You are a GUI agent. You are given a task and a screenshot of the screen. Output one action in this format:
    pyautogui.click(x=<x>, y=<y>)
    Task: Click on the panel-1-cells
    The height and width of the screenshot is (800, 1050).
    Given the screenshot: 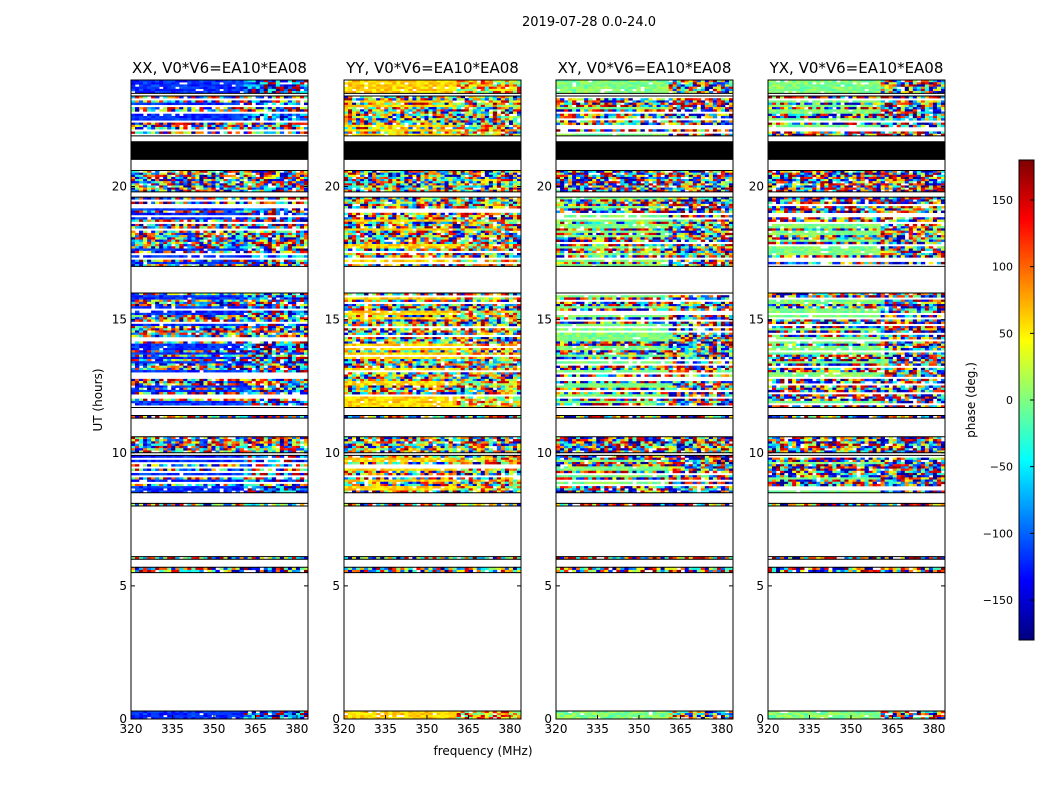 What is the action you would take?
    pyautogui.click(x=432, y=399)
    